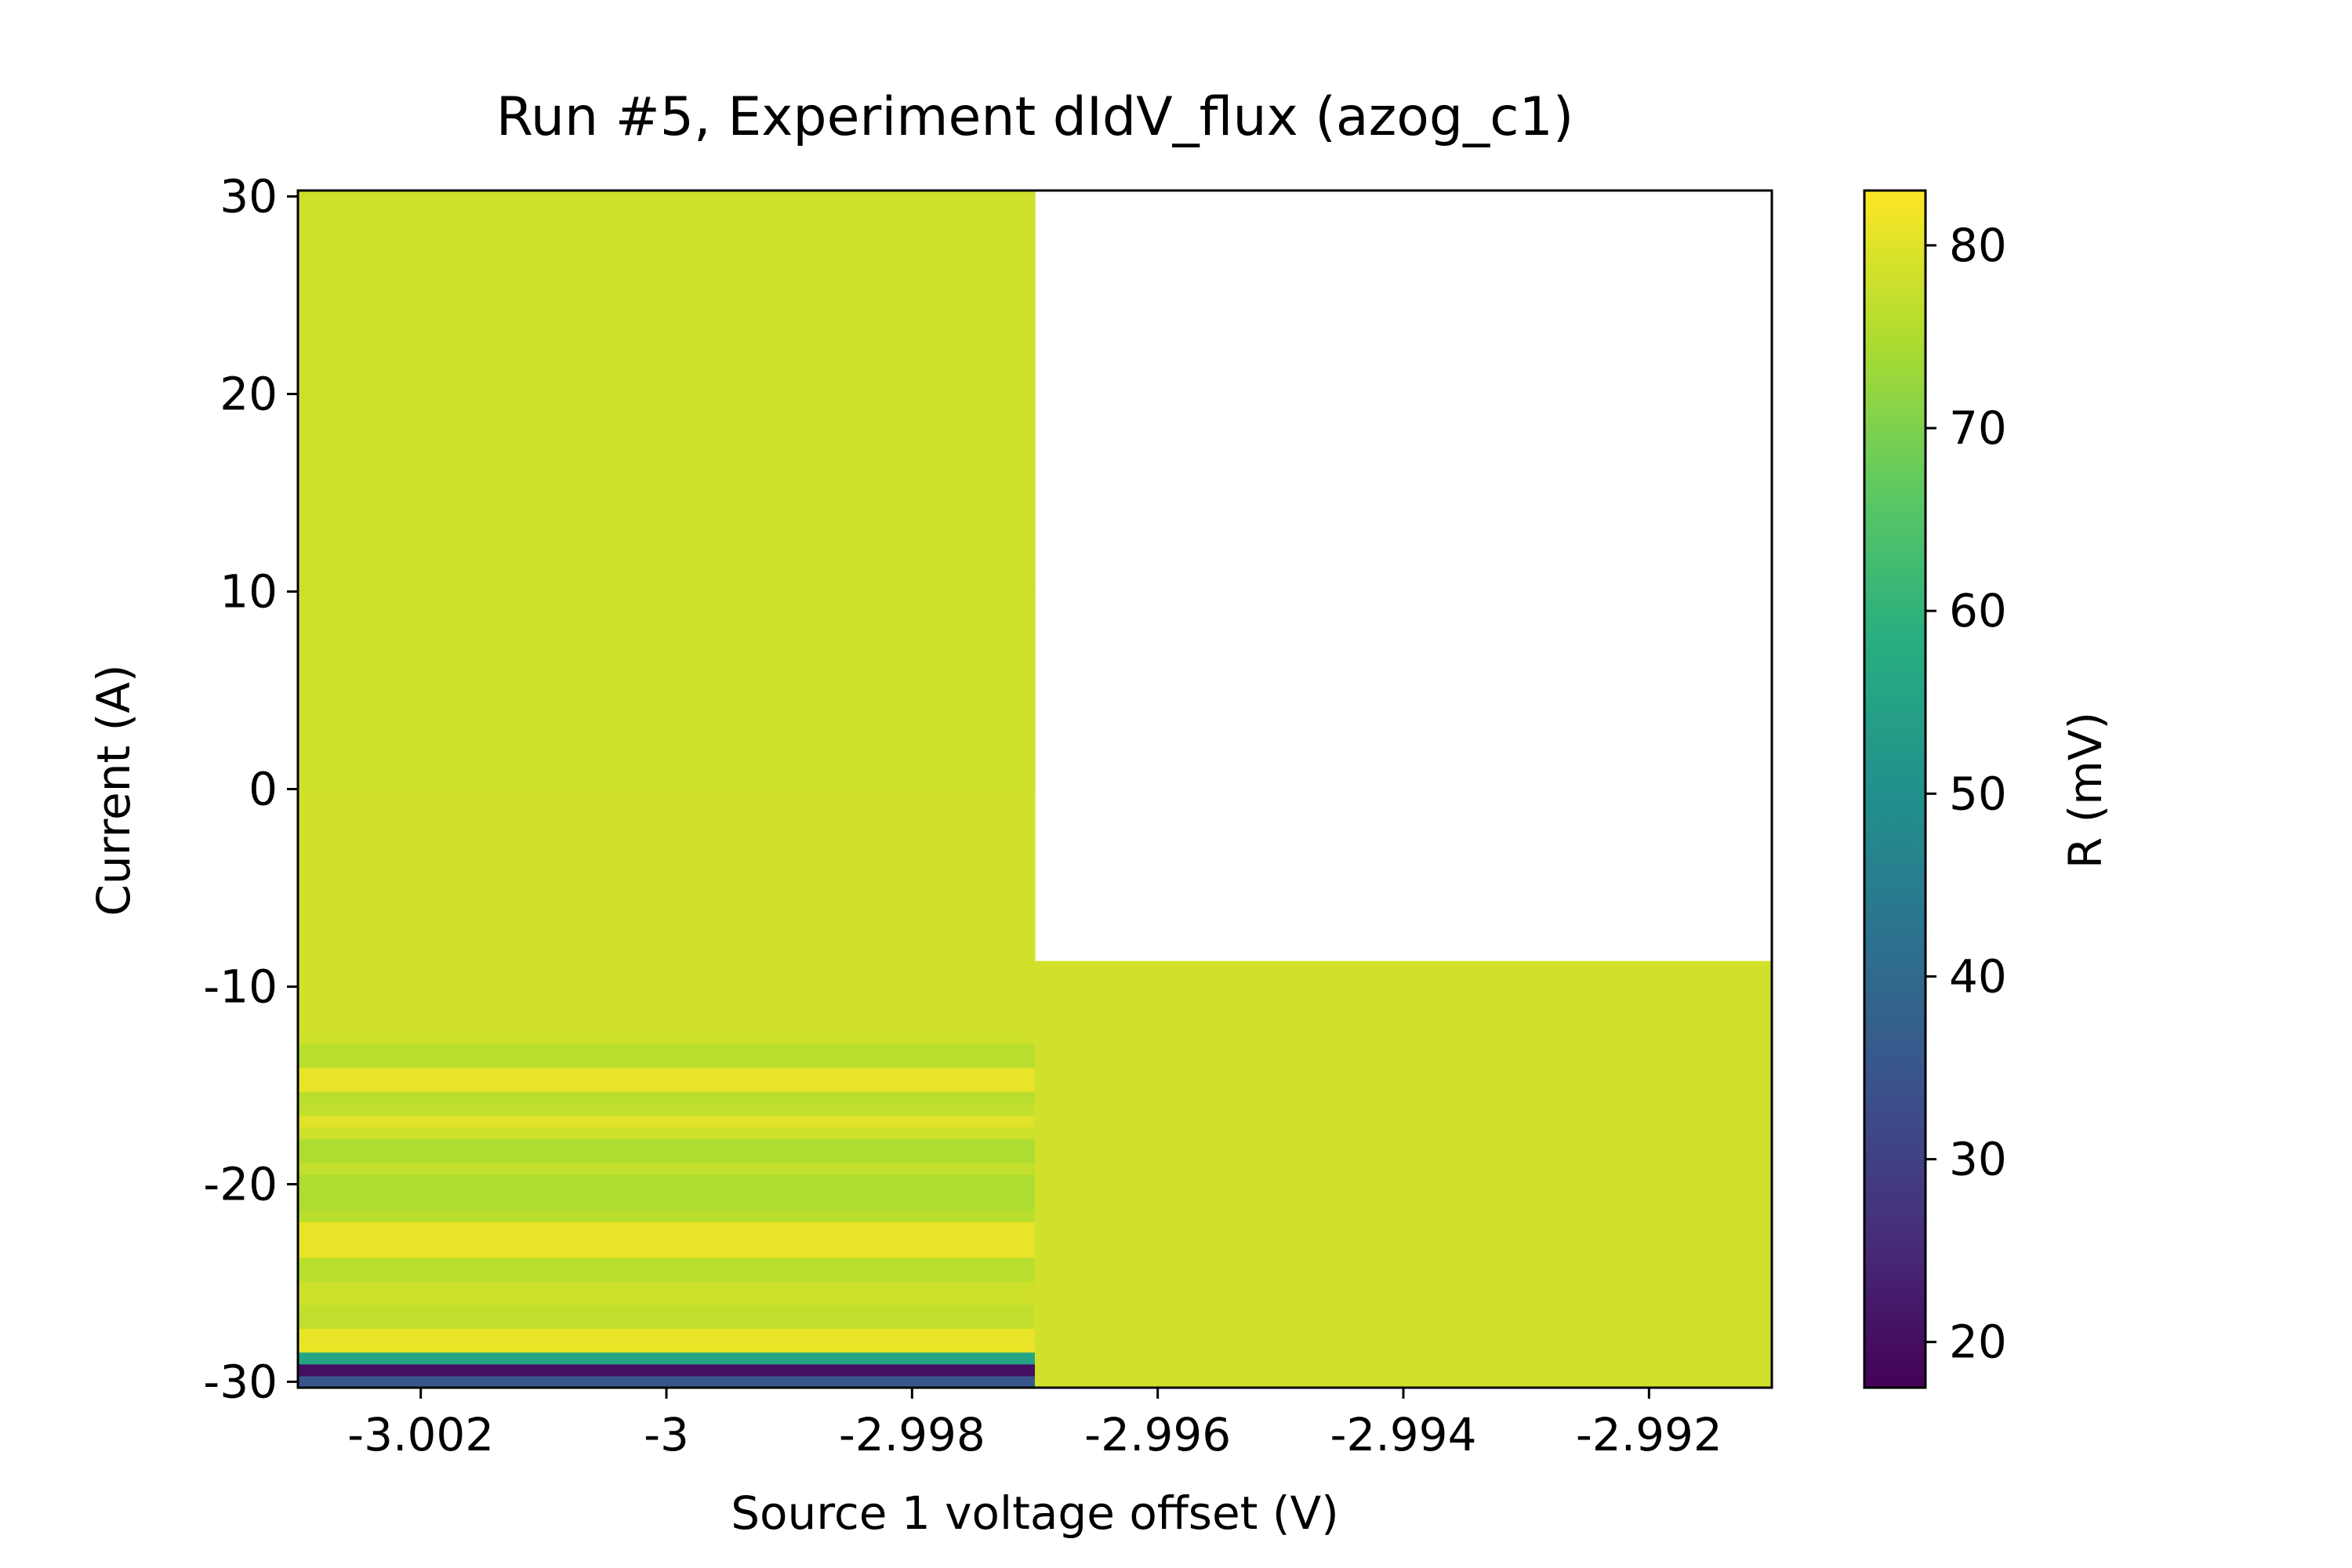 The width and height of the screenshot is (2352, 1568). What do you see at coordinates (249, 592) in the screenshot?
I see `y-tick-label: 10` at bounding box center [249, 592].